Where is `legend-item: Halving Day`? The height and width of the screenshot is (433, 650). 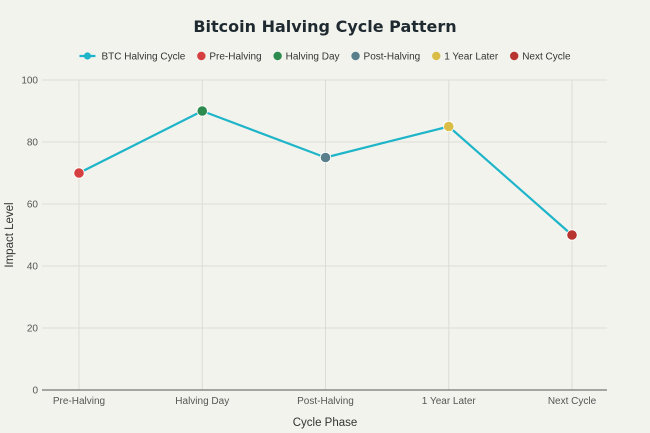 legend-item: Halving Day is located at coordinates (306, 57).